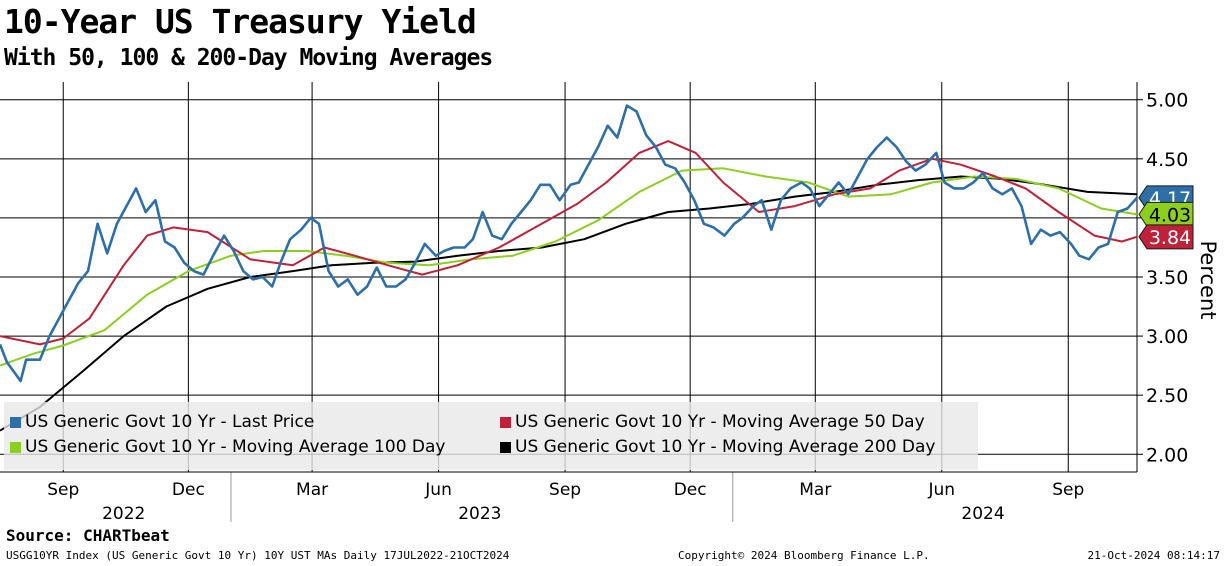 Image resolution: width=1224 pixels, height=566 pixels. I want to click on value-badge-label-ma100: 4.03, so click(1170, 215).